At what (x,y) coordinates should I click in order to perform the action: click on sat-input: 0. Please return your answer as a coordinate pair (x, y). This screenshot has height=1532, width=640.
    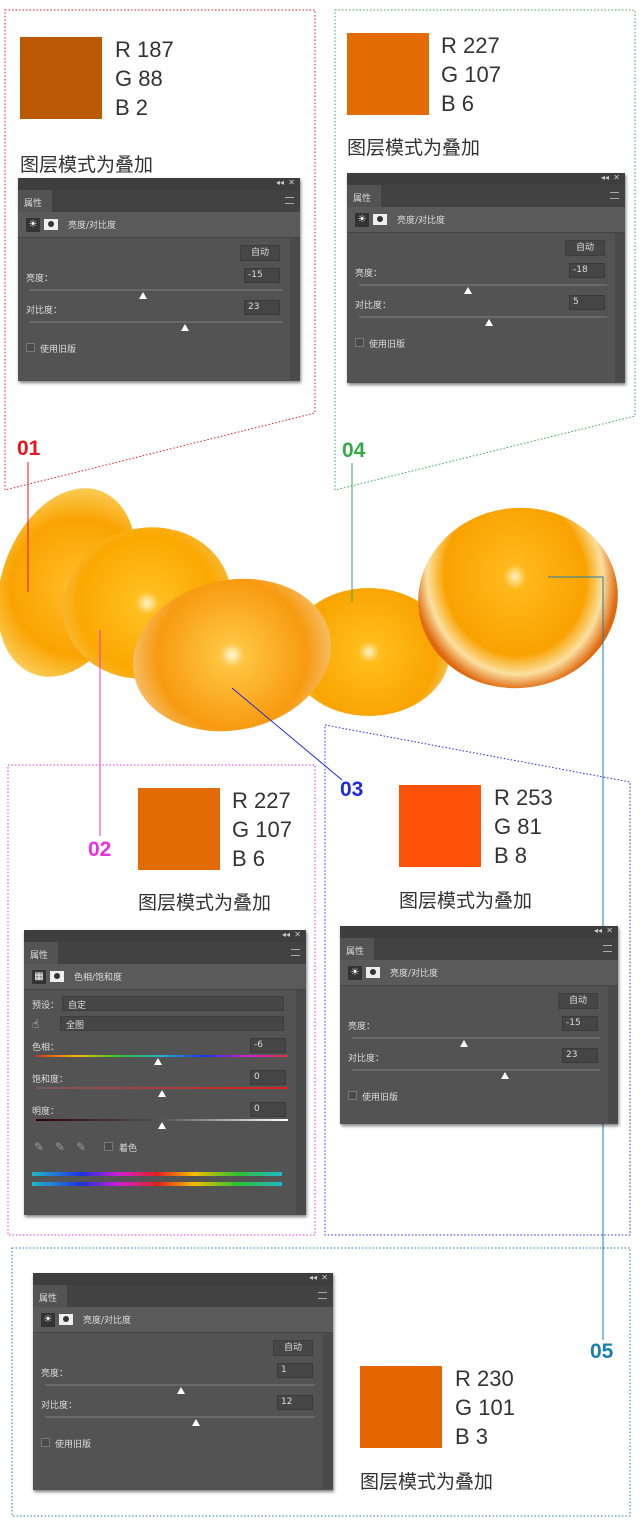
    Looking at the image, I should click on (268, 1077).